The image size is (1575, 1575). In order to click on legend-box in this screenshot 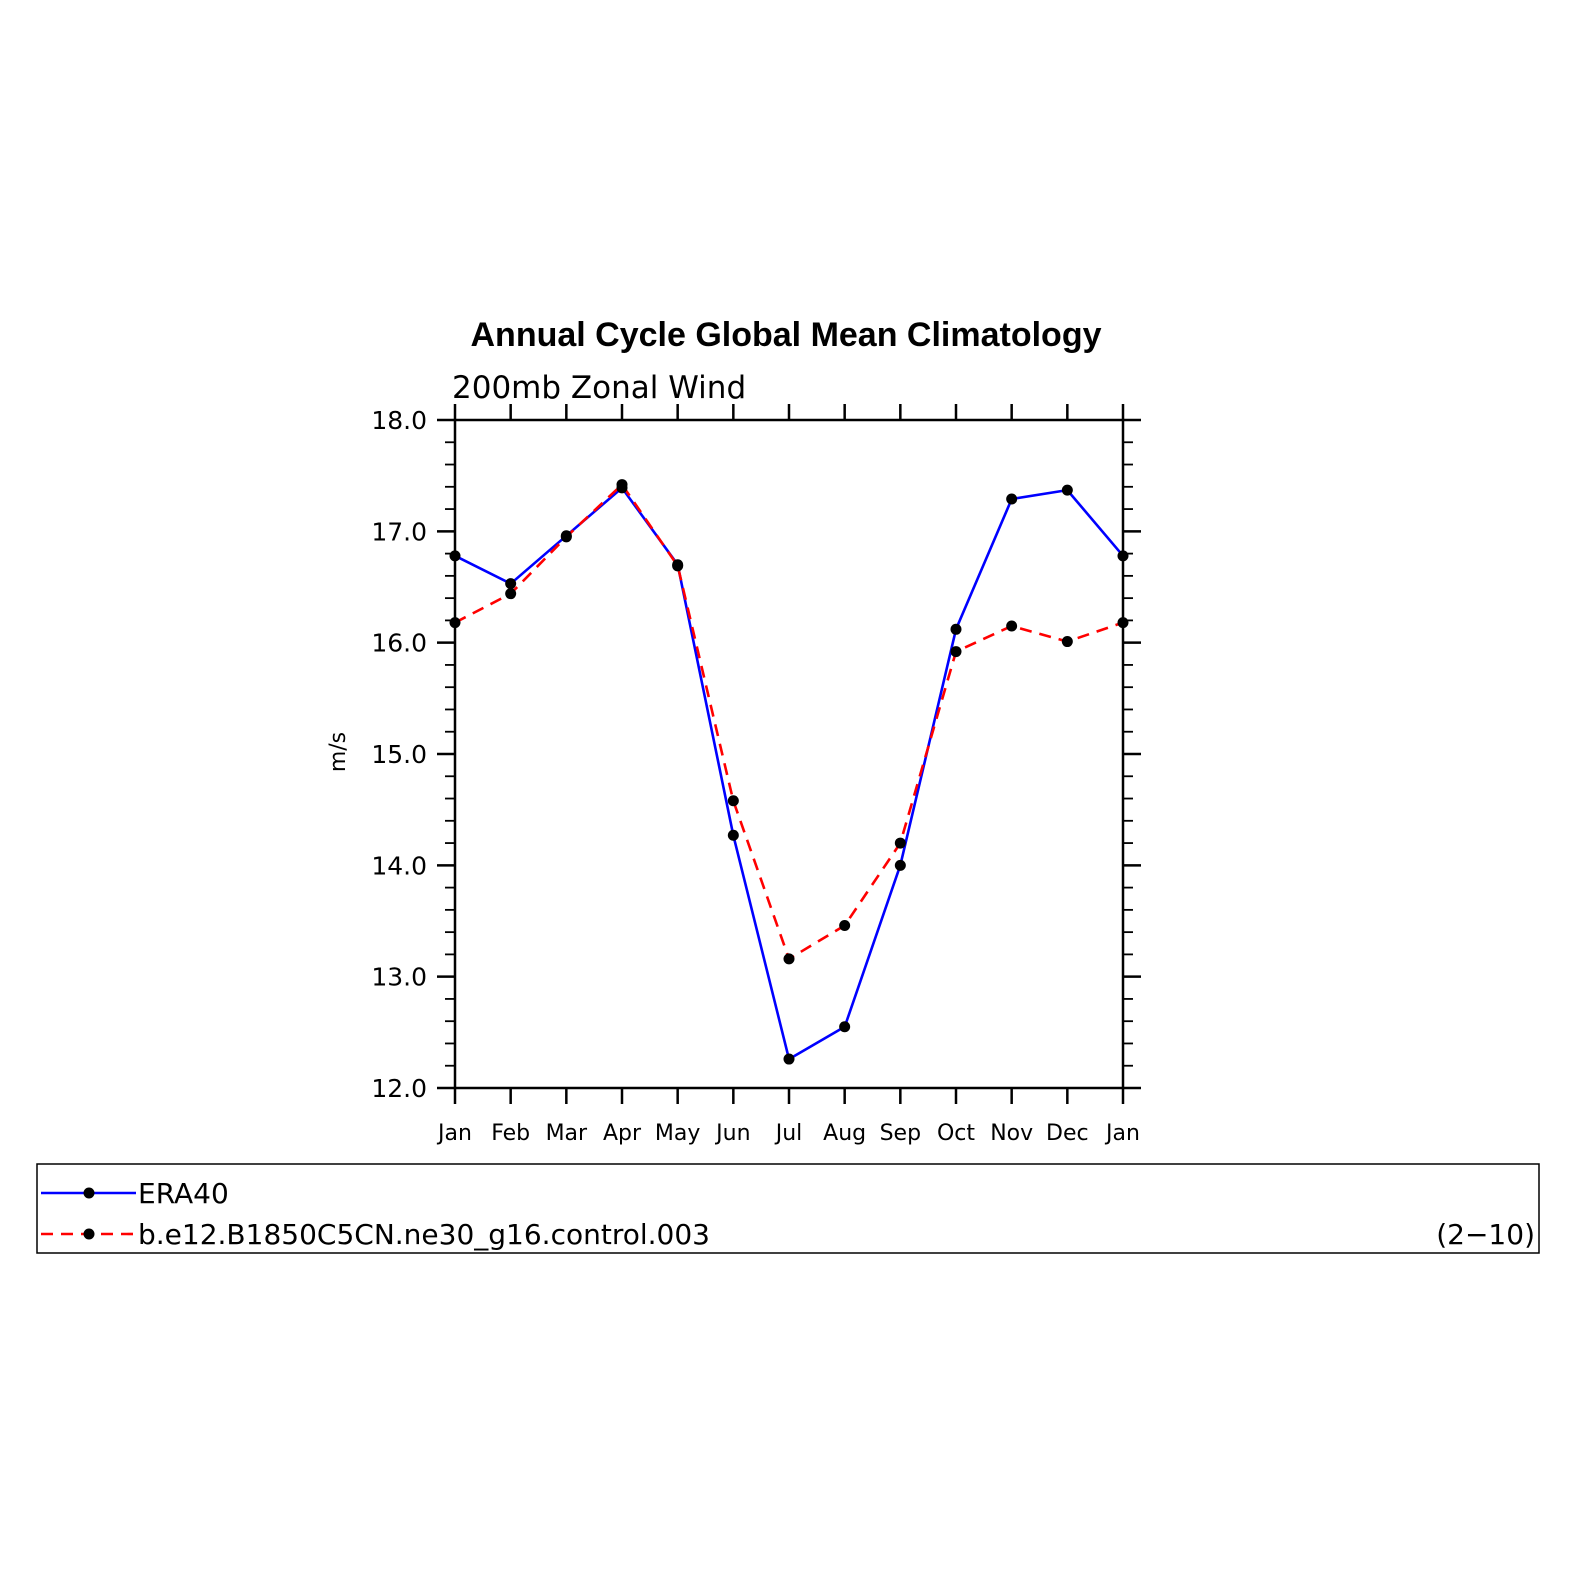, I will do `click(788, 1208)`.